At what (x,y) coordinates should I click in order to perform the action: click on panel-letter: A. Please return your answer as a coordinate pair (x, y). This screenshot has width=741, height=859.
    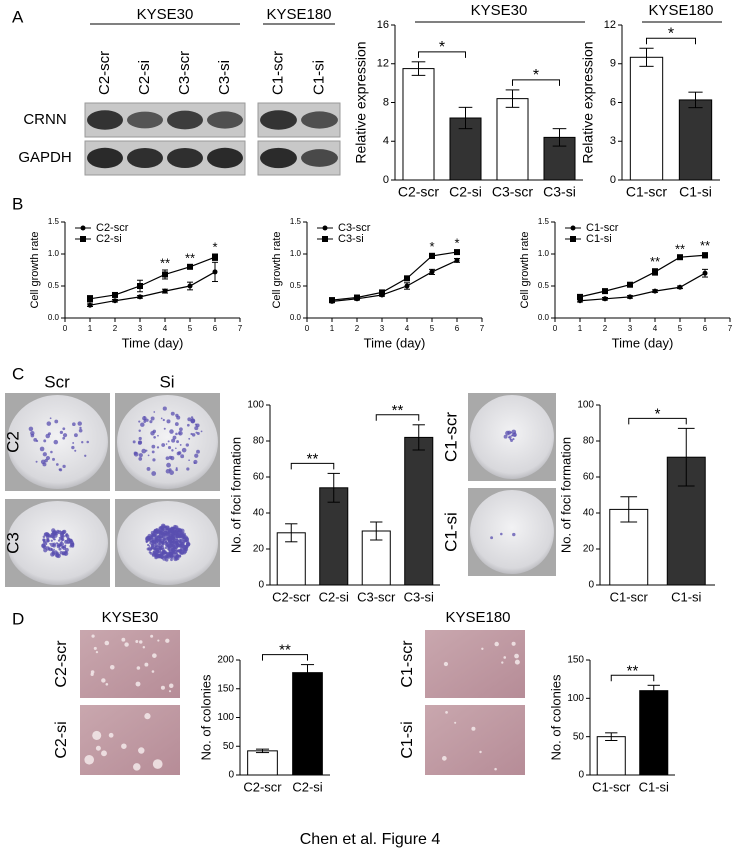
    Looking at the image, I should click on (18, 16).